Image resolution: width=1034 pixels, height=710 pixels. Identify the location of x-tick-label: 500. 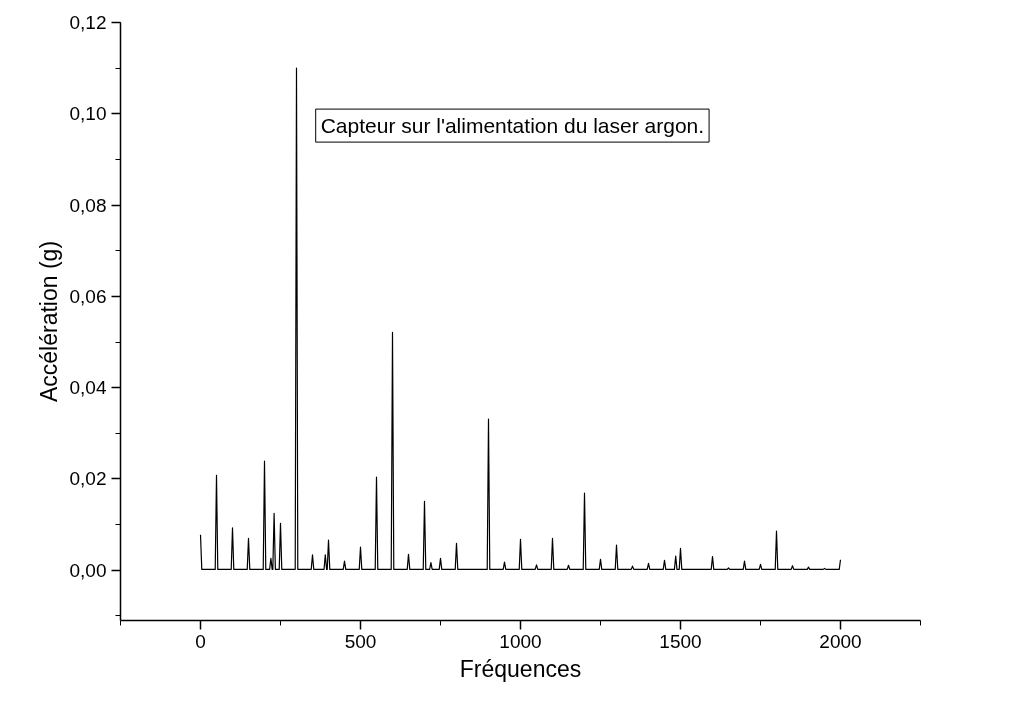
(360, 641).